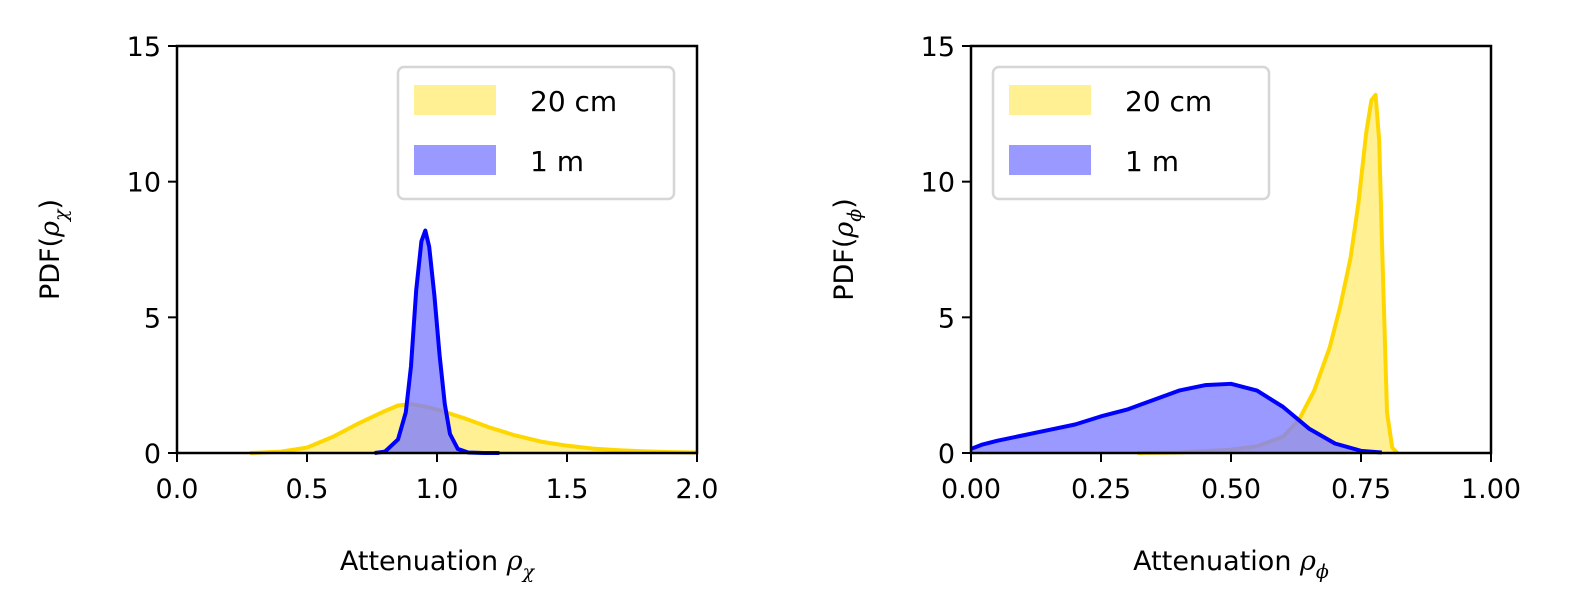 The width and height of the screenshot is (1569, 616). I want to click on y-axis-label: PDF(ρϕ), so click(847, 249).